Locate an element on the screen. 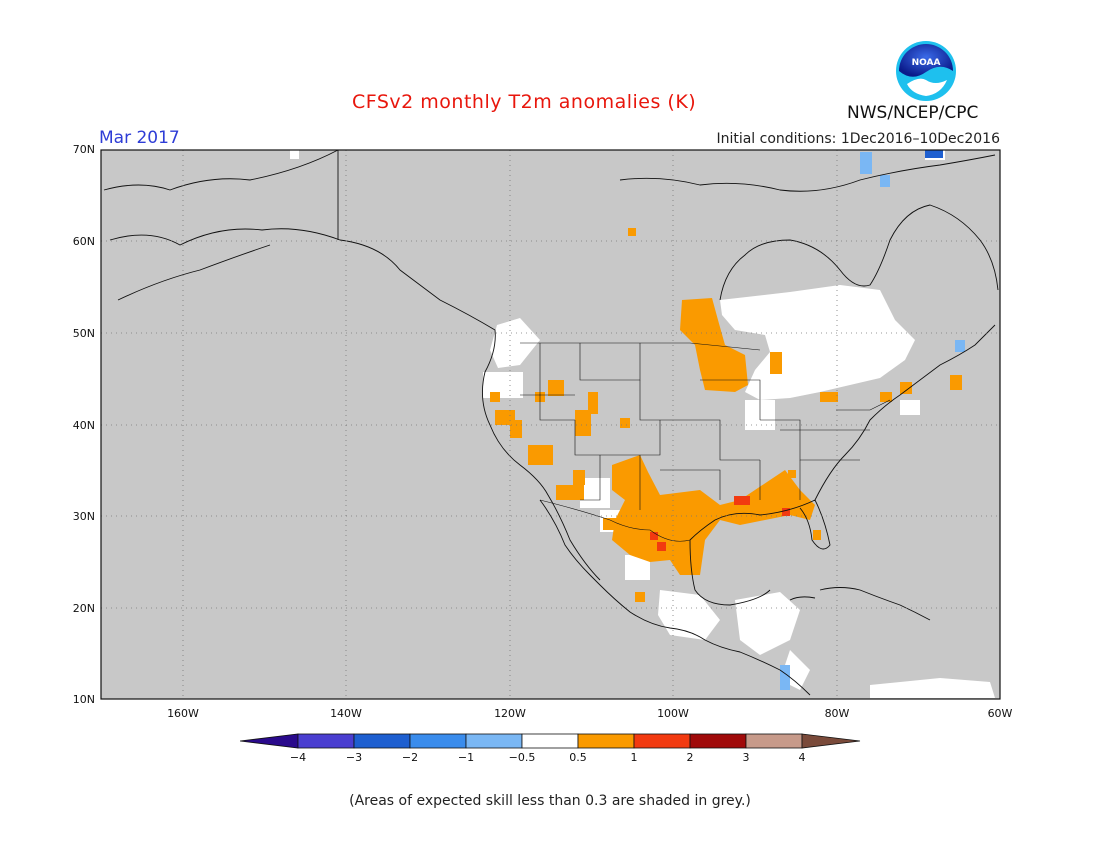 The height and width of the screenshot is (850, 1100). colorbar-tick-label: −2 is located at coordinates (410, 757).